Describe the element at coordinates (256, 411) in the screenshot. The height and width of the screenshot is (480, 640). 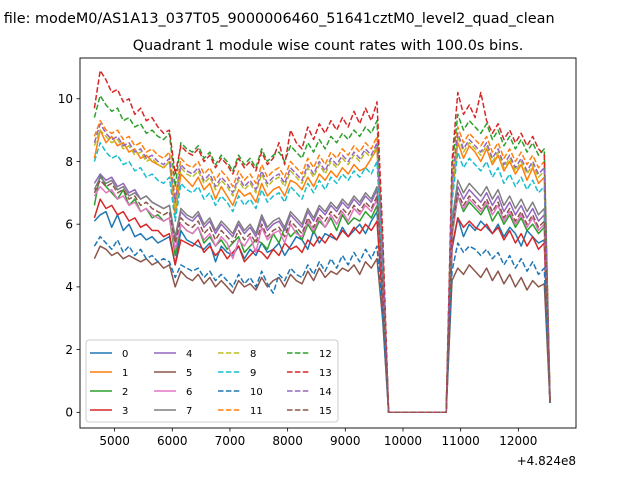
I see `legend-label-11: 11` at that location.